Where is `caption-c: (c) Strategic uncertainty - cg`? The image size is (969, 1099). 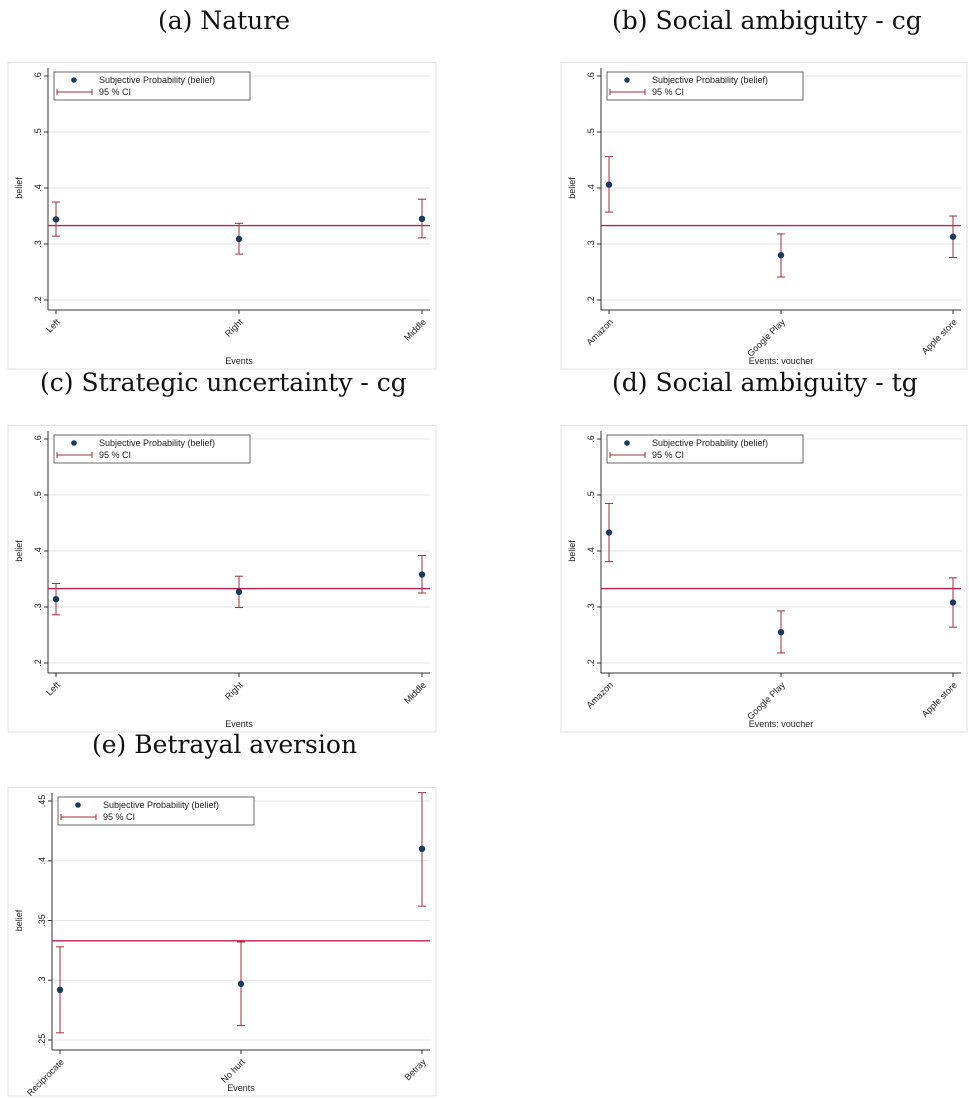
caption-c: (c) Strategic uncertainty - cg is located at coordinates (223, 382).